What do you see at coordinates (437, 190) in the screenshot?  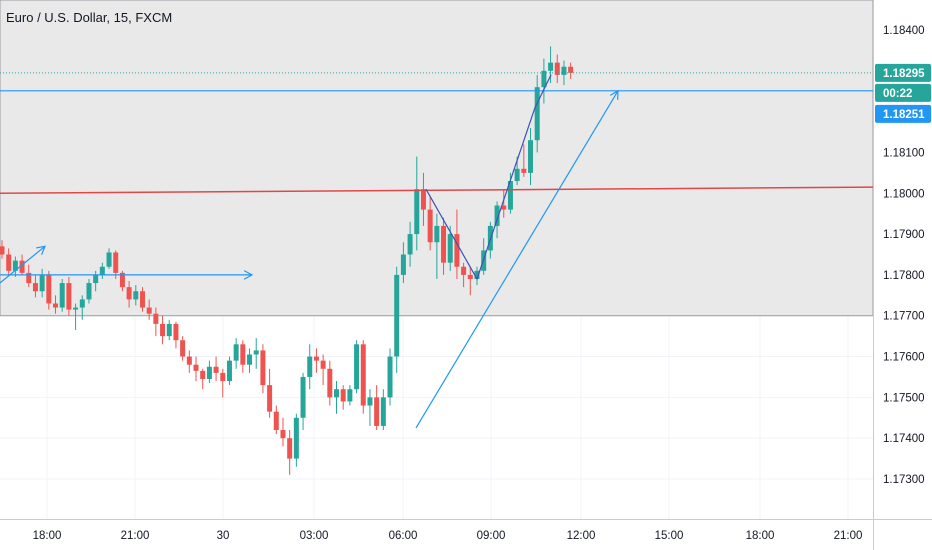 I see `resistance-trendline` at bounding box center [437, 190].